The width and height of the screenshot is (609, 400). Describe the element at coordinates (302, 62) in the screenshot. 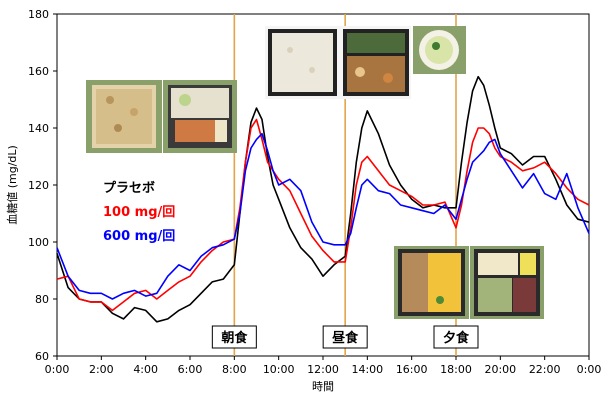

I see `lunch-photo-rice` at that location.